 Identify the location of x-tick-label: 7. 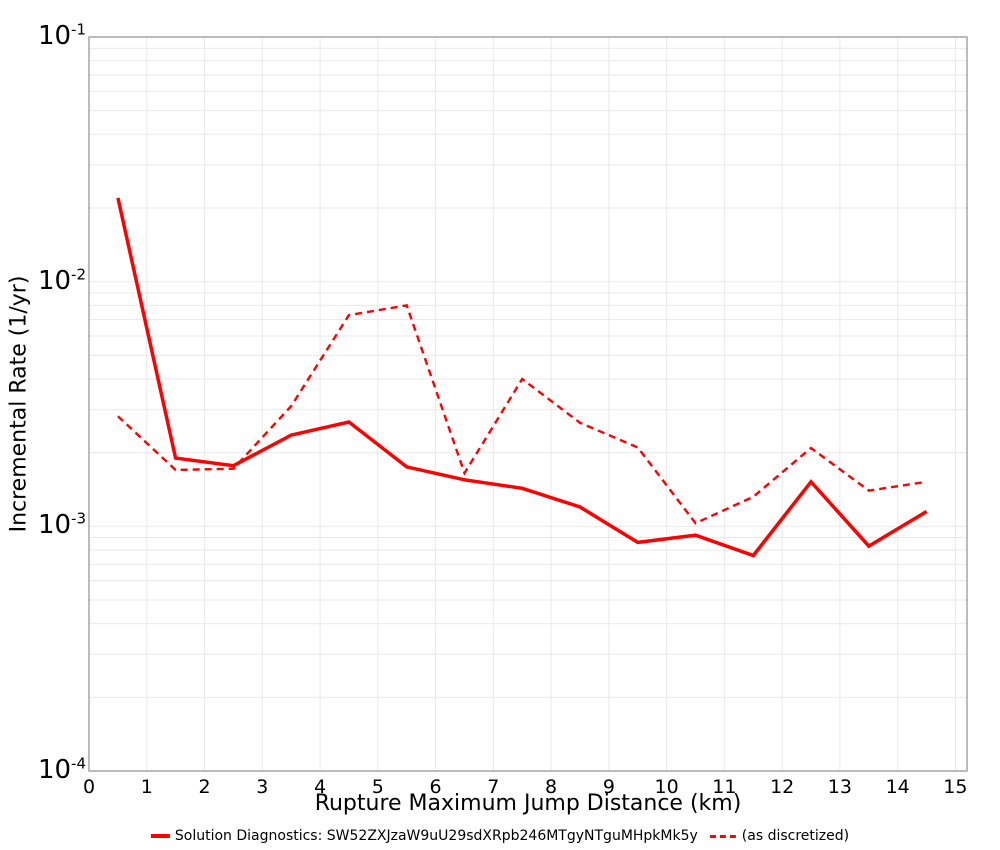
(493, 787).